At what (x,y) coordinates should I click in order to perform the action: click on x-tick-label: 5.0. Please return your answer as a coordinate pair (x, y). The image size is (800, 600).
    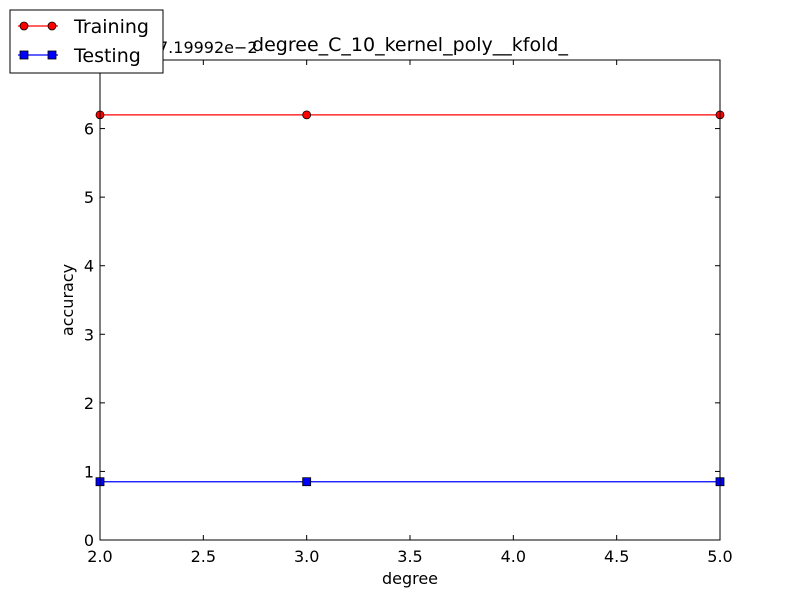
    Looking at the image, I should click on (719, 556).